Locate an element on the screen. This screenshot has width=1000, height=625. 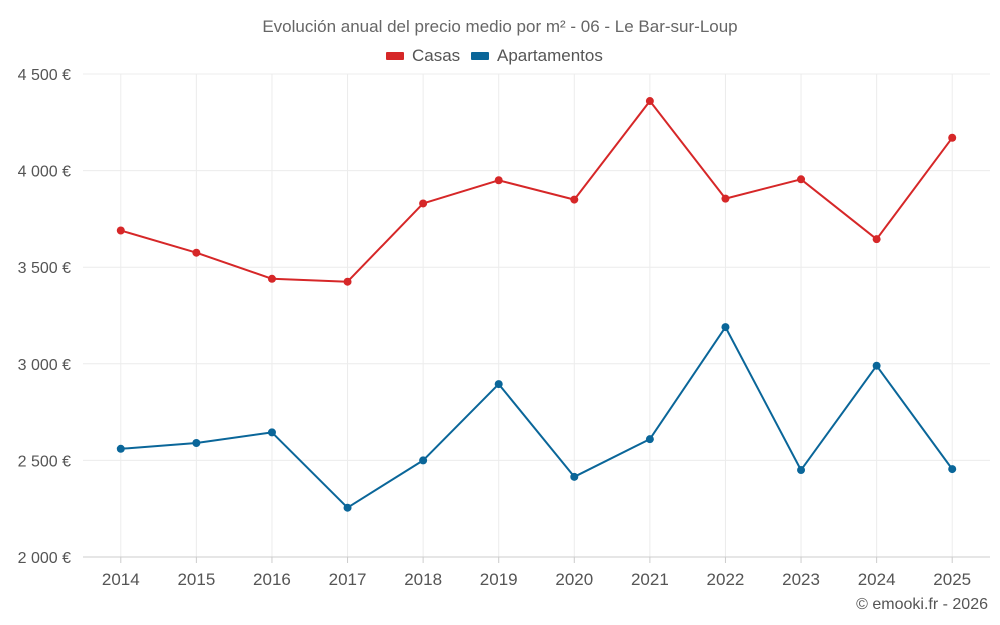
y-tick-label: 3 500 € is located at coordinates (44, 268).